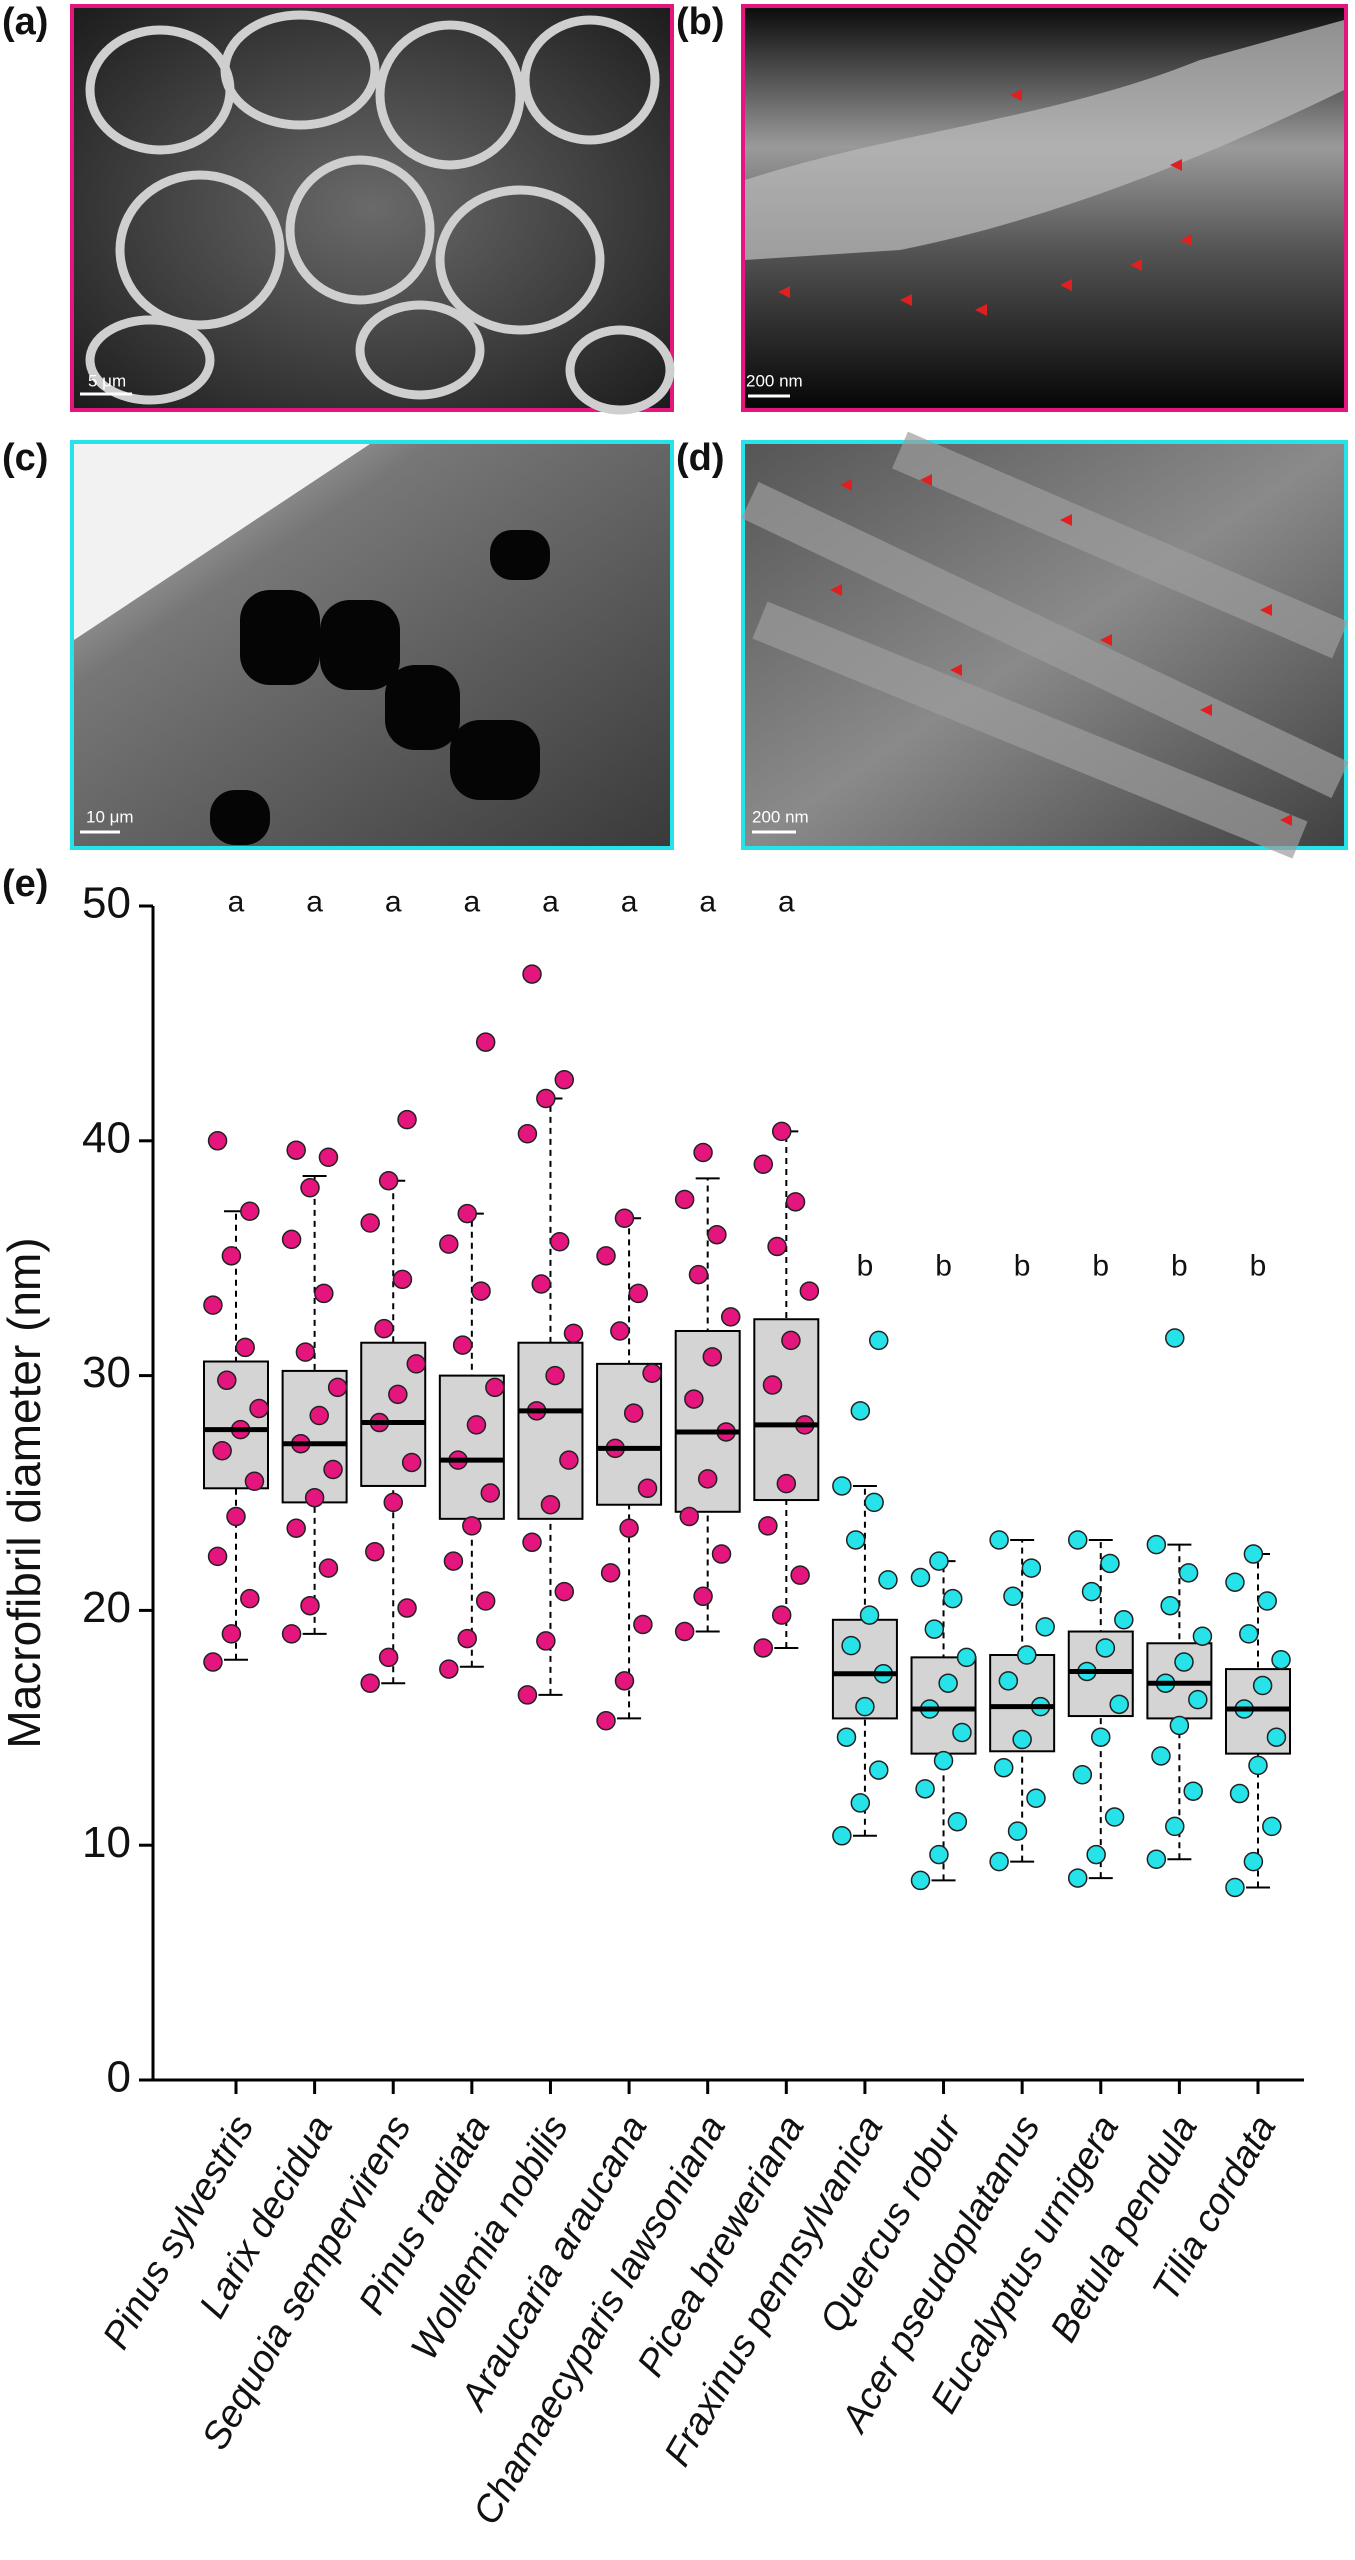 This screenshot has width=1355, height=2560. Describe the element at coordinates (700, 22) in the screenshot. I see `panel-label: (b)` at that location.